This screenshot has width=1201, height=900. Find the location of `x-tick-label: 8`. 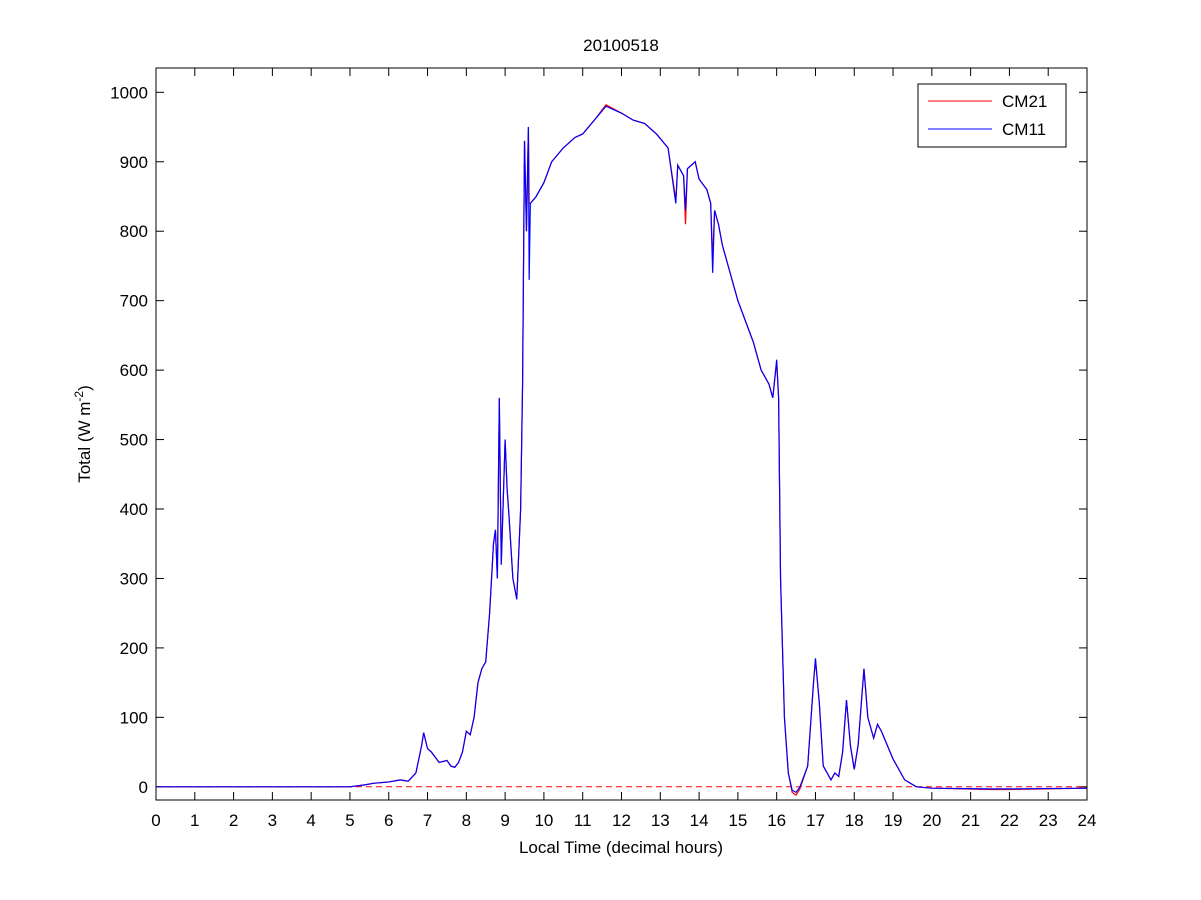

x-tick-label: 8 is located at coordinates (466, 820).